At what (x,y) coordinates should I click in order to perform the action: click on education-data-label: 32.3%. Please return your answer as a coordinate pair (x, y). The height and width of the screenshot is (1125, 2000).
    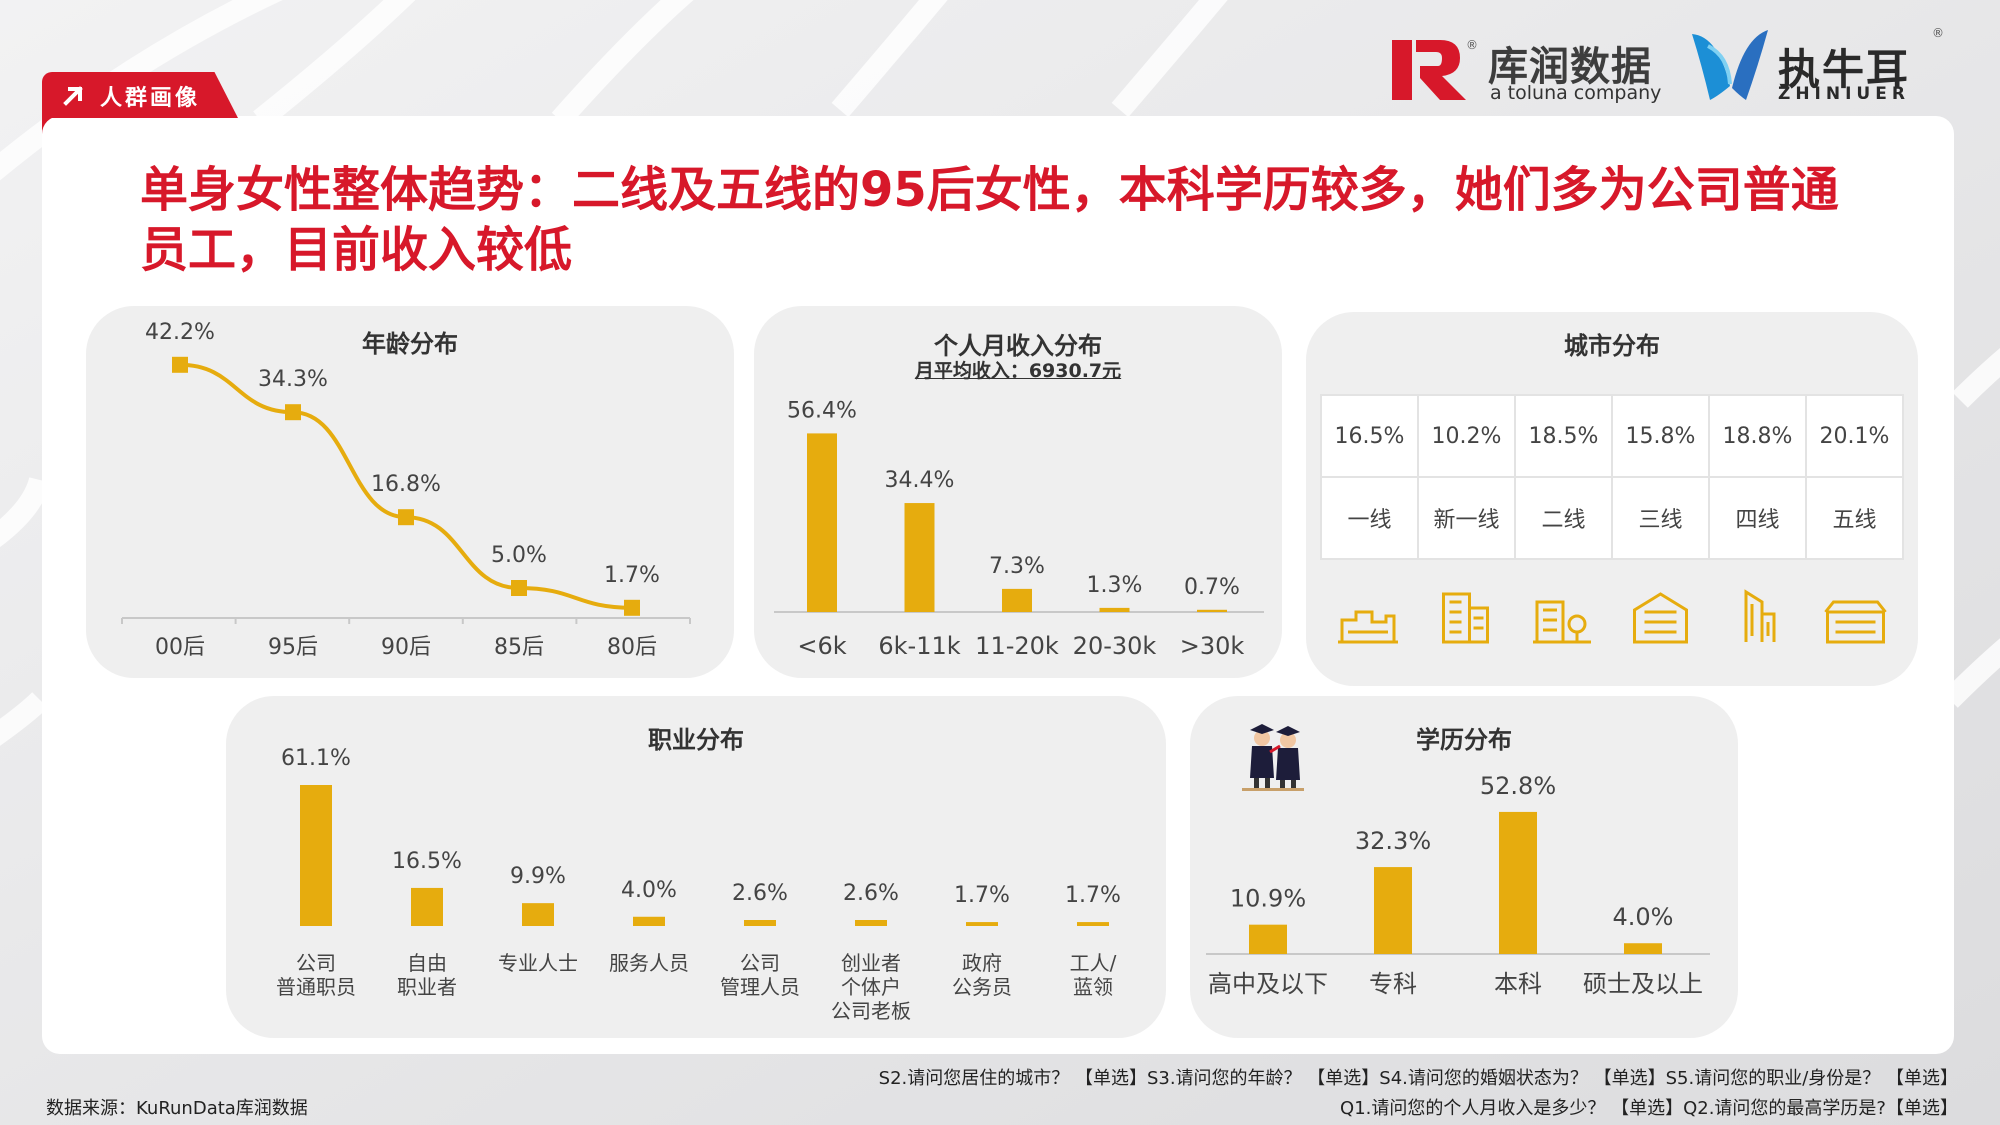
    Looking at the image, I should click on (1393, 841).